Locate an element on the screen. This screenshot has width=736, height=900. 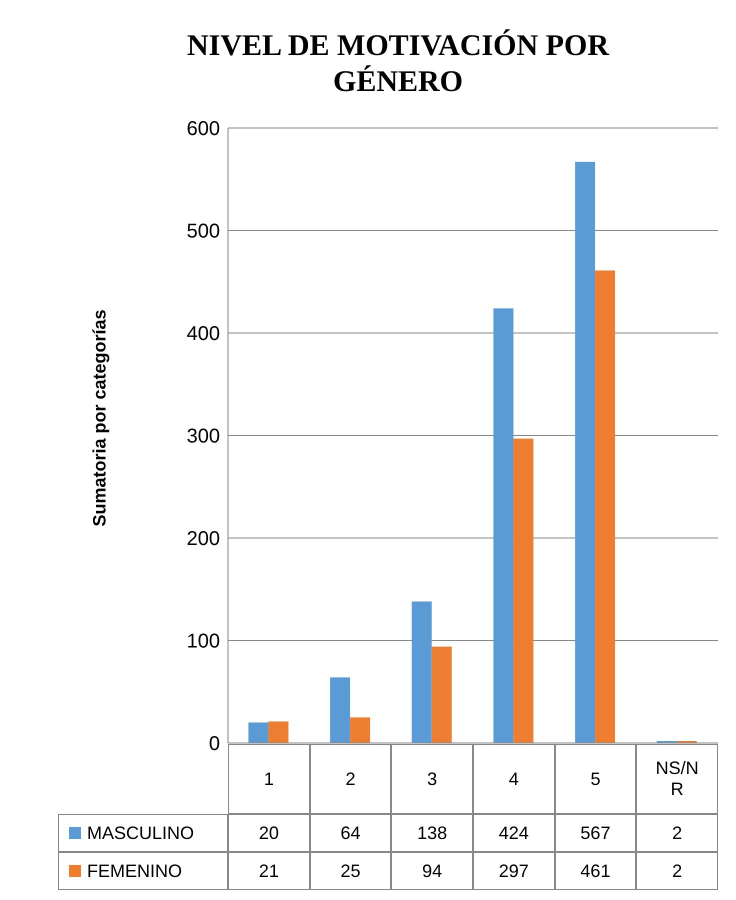
y-tick-label: 200 is located at coordinates (203, 539).